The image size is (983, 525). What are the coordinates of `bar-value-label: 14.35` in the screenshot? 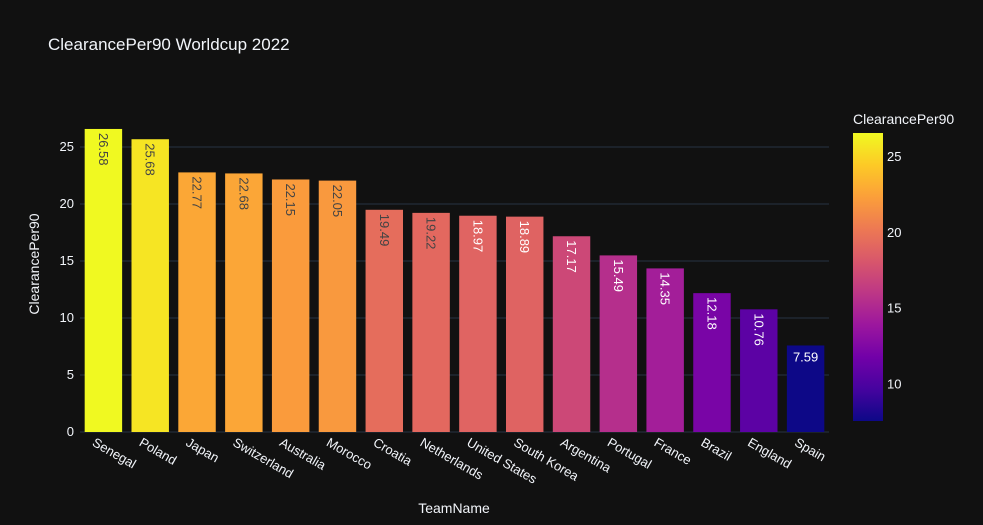 It's located at (665, 288).